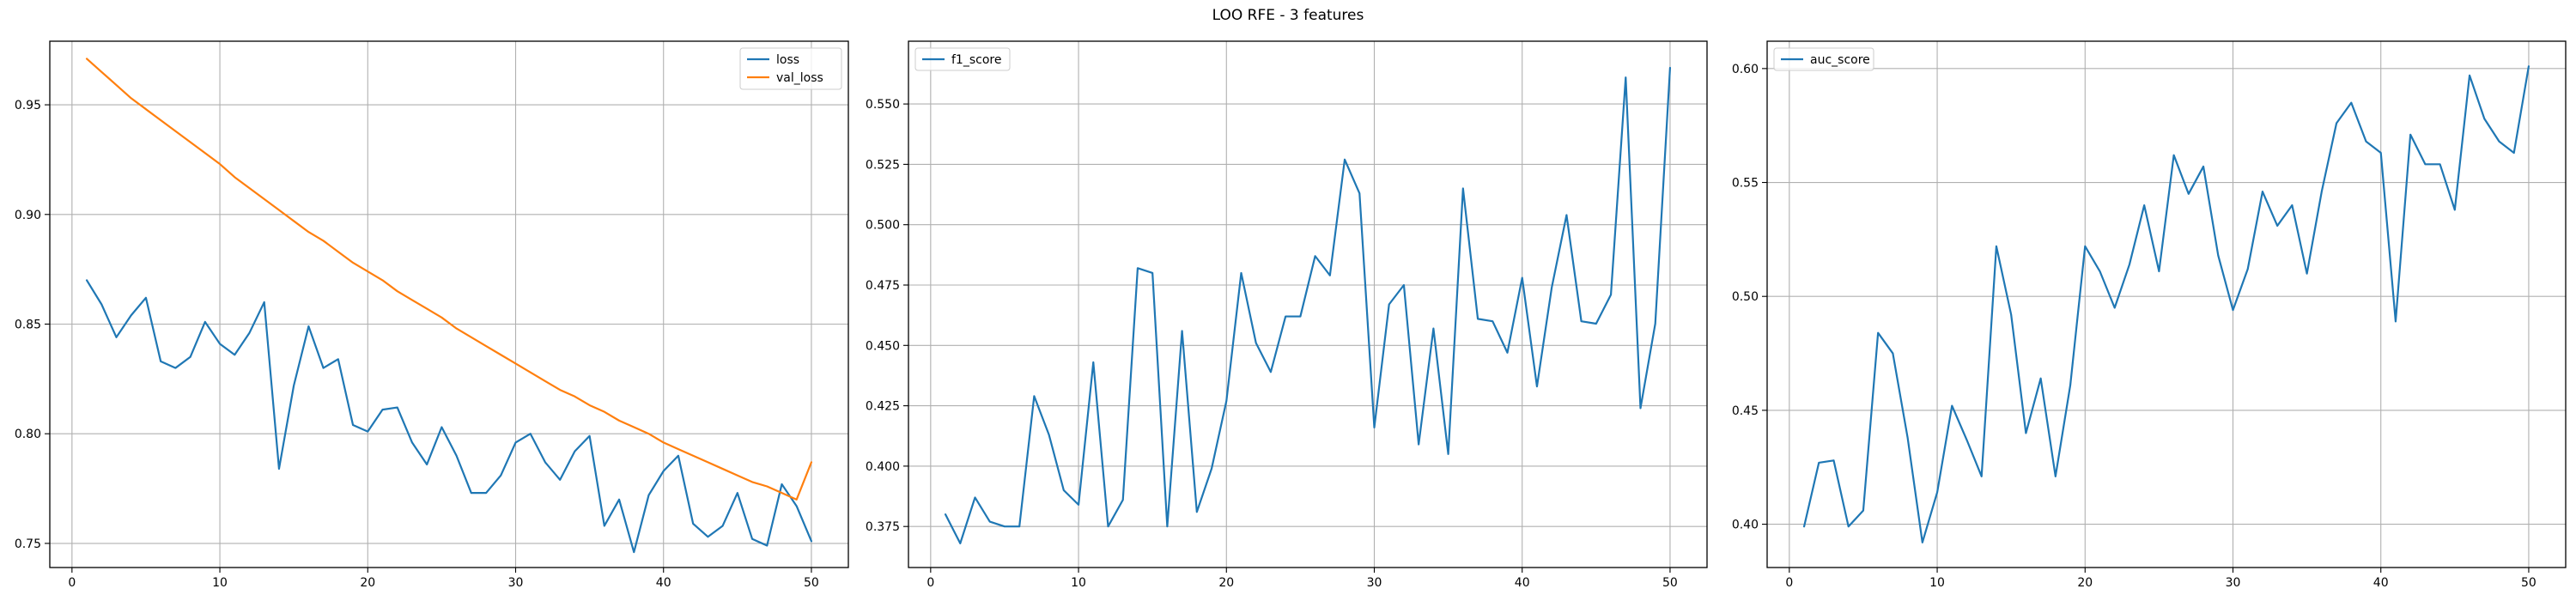  I want to click on chart3-x-tick-label: 40, so click(2381, 583).